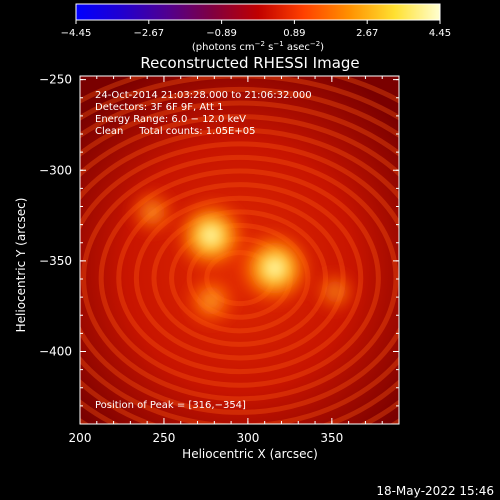 Image resolution: width=500 pixels, height=500 pixels. I want to click on colorbar-label: (photons cm−2 s−1 asec−2), so click(258, 46).